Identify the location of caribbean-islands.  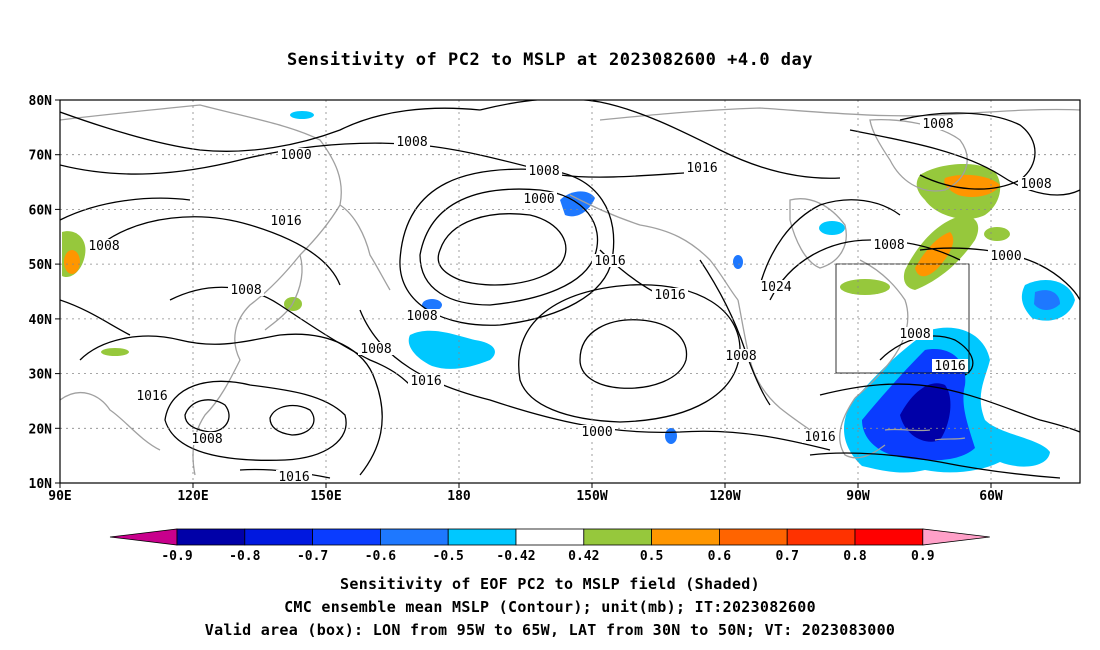
(925, 434).